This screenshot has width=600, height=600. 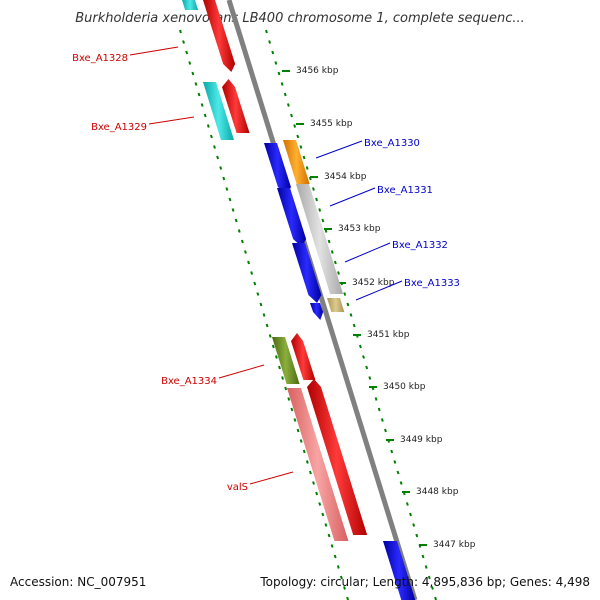 I want to click on tick-label: 3453 kbp, so click(x=359, y=229).